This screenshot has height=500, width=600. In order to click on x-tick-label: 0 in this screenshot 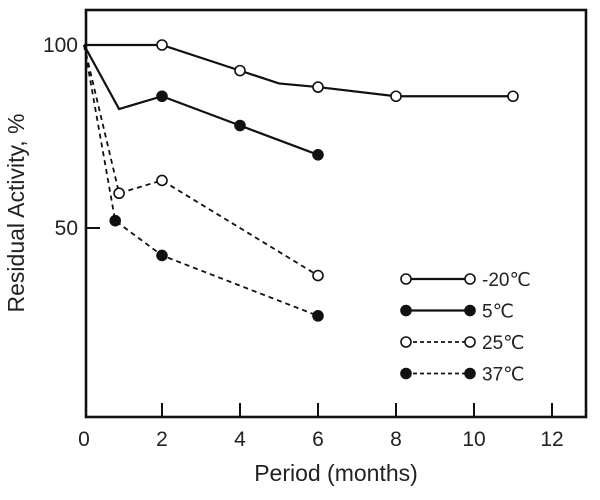, I will do `click(84, 439)`.